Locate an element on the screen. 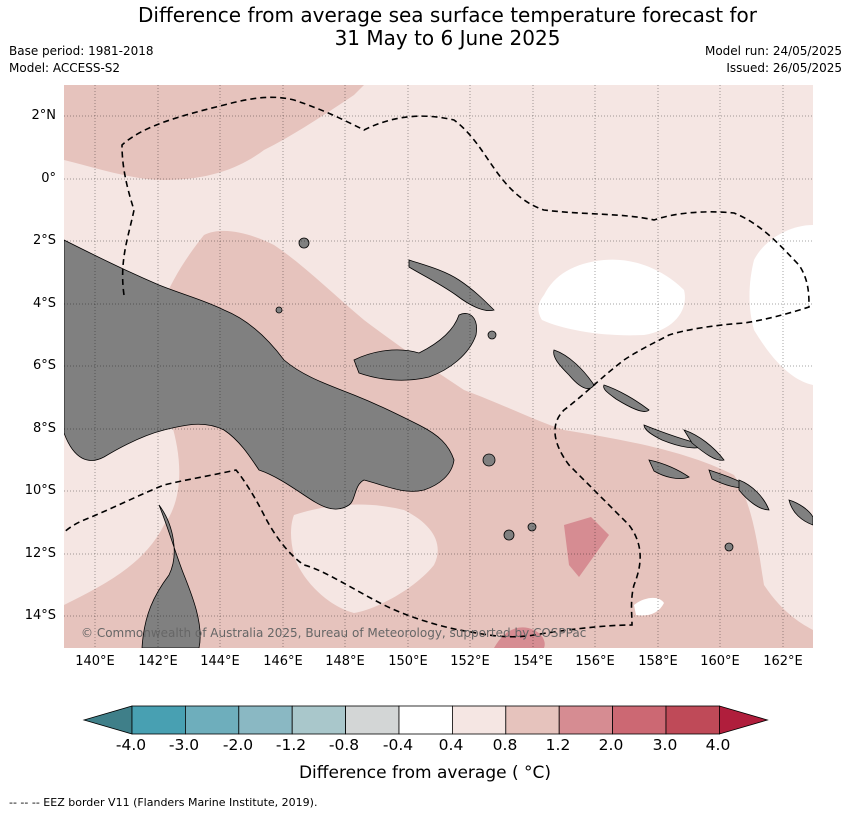 This screenshot has width=850, height=816. colorbar is located at coordinates (425, 720).